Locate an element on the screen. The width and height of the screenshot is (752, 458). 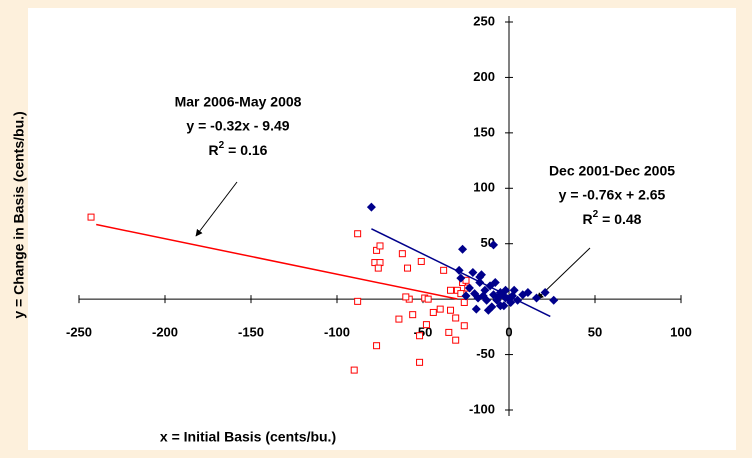
y-tick-label: 150 is located at coordinates (484, 131).